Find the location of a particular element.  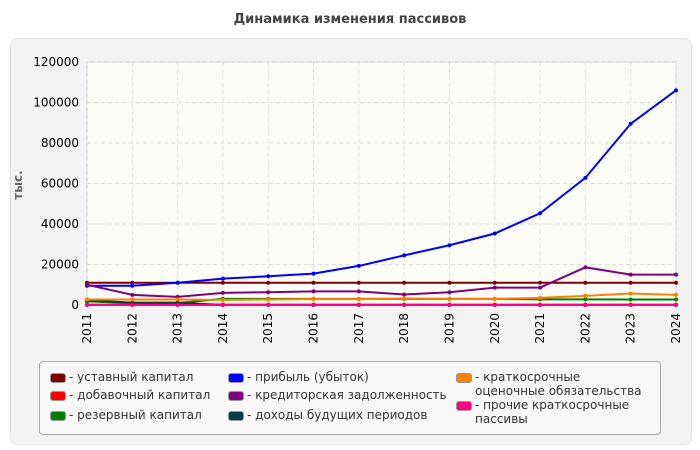

x-tick-label: 2020 is located at coordinates (495, 328).